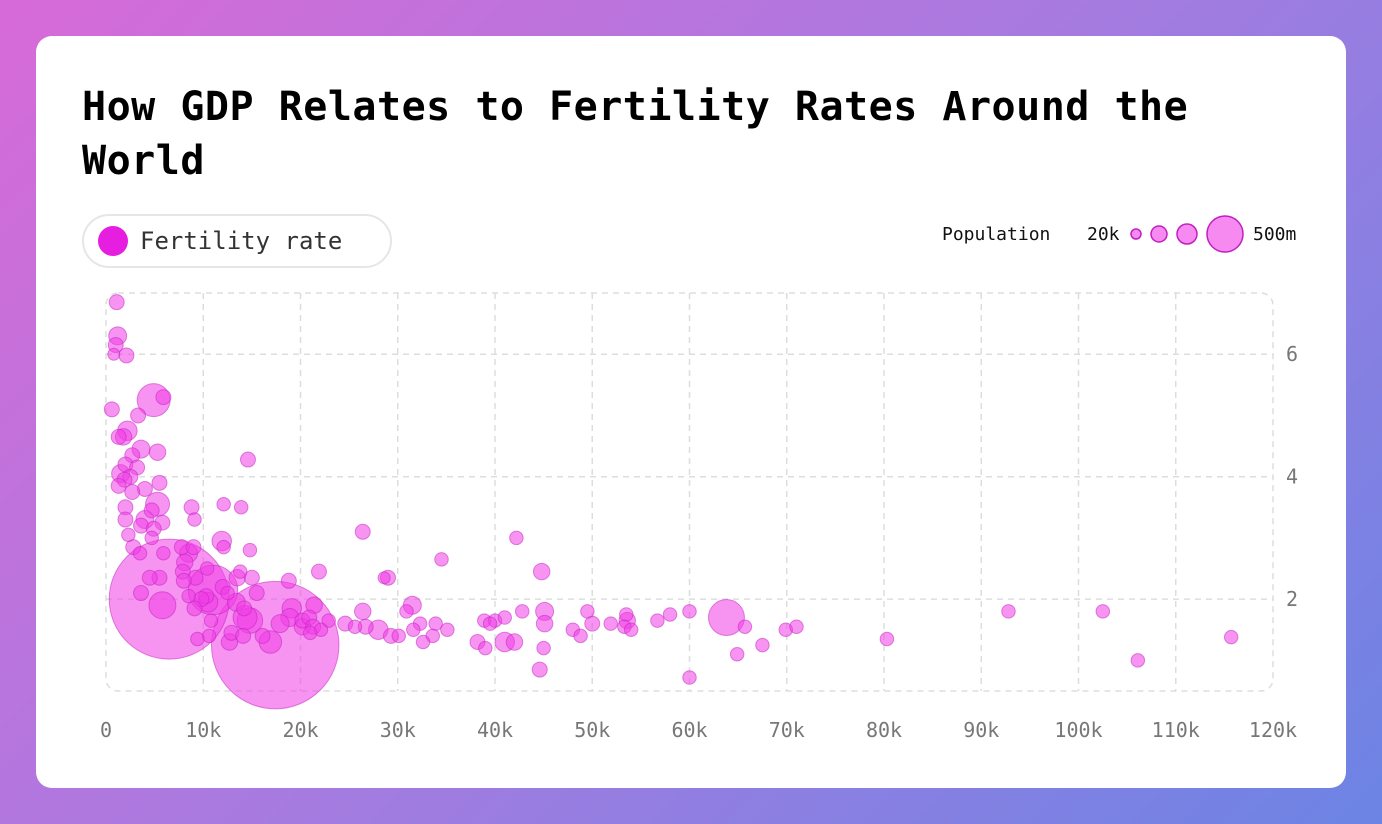 The height and width of the screenshot is (824, 1382). I want to click on y-axis: 2 4 6, so click(1292, 476).